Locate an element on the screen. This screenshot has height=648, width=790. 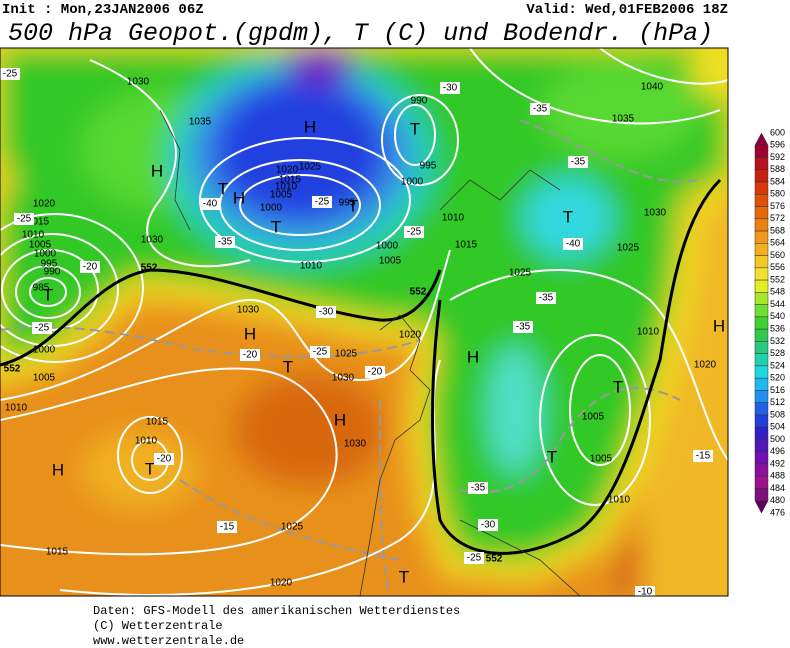
colorbar-label: 480 is located at coordinates (777, 500).